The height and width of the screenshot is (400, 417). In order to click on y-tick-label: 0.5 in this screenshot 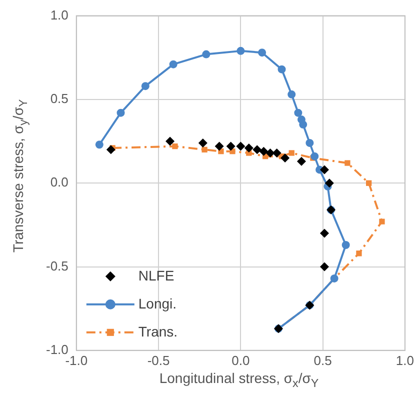, I will do `click(59, 98)`.